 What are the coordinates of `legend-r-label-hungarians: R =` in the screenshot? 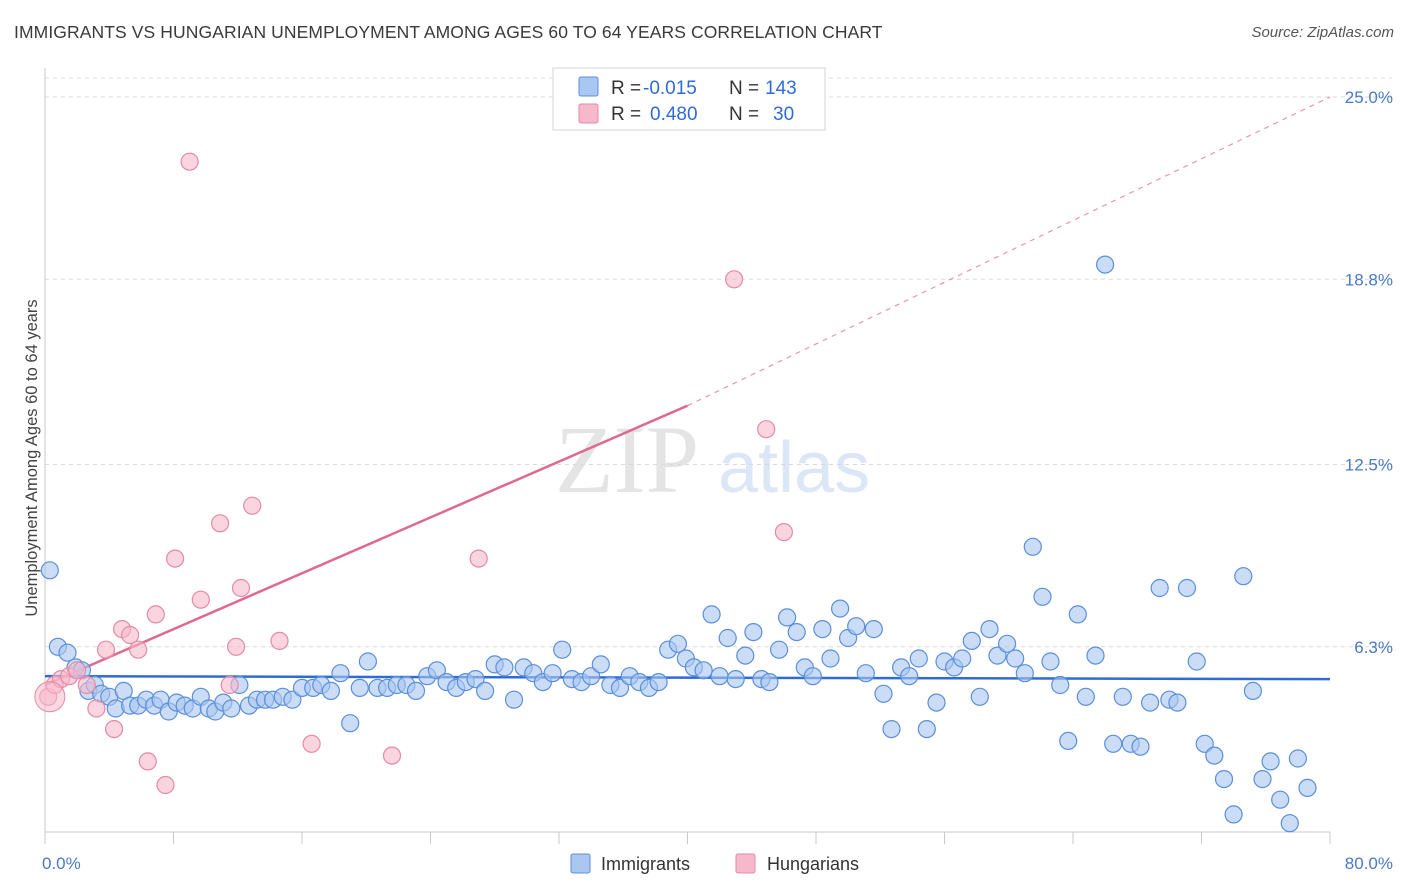 It's located at (626, 114).